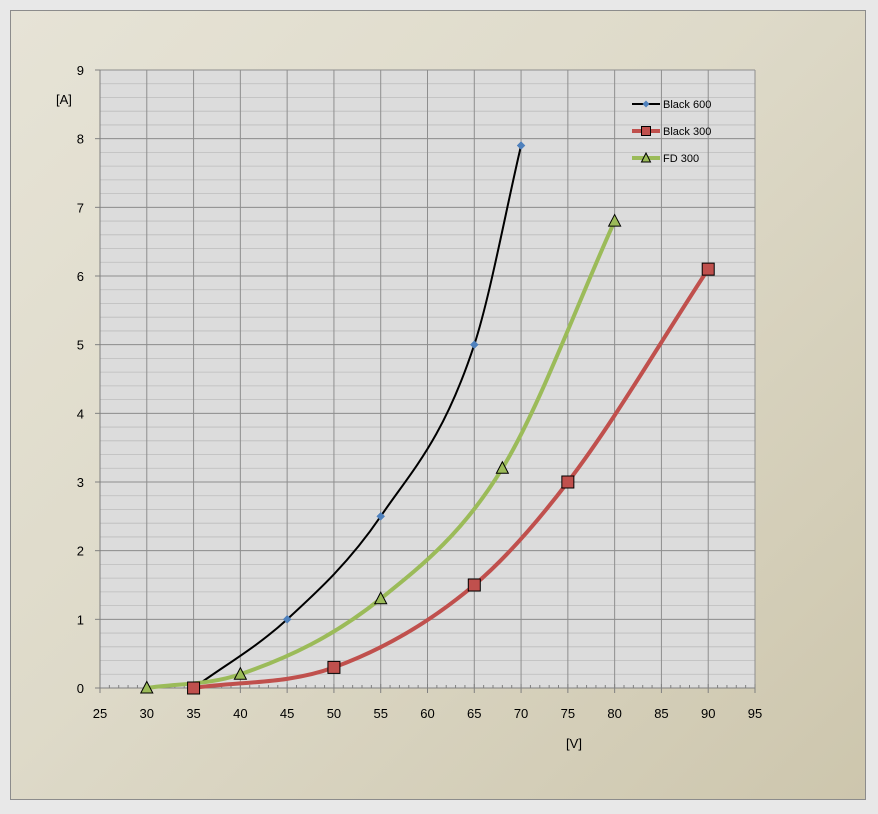  Describe the element at coordinates (614, 713) in the screenshot. I see `x-tick-label: 80` at that location.